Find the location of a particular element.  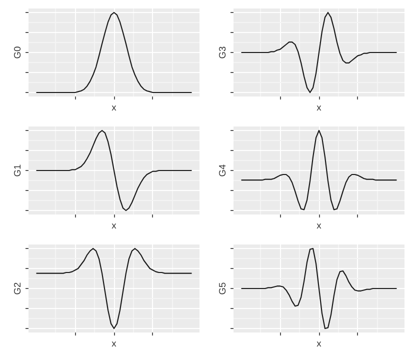

y-axis-title: G1 is located at coordinates (17, 170).